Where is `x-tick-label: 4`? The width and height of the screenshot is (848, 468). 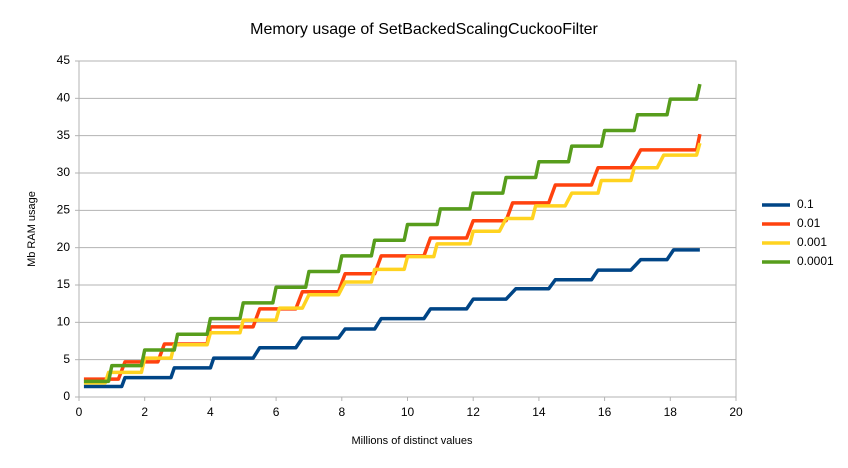 x-tick-label: 4 is located at coordinates (210, 412).